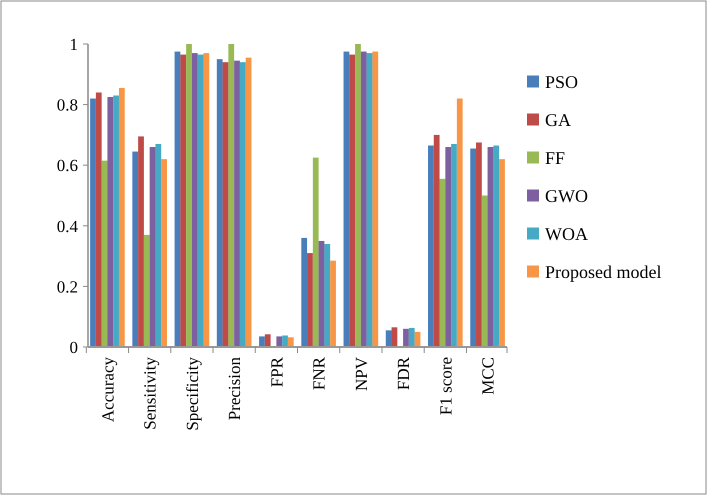 This screenshot has height=495, width=707. Describe the element at coordinates (74, 347) in the screenshot. I see `y-tick-label: 0` at that location.